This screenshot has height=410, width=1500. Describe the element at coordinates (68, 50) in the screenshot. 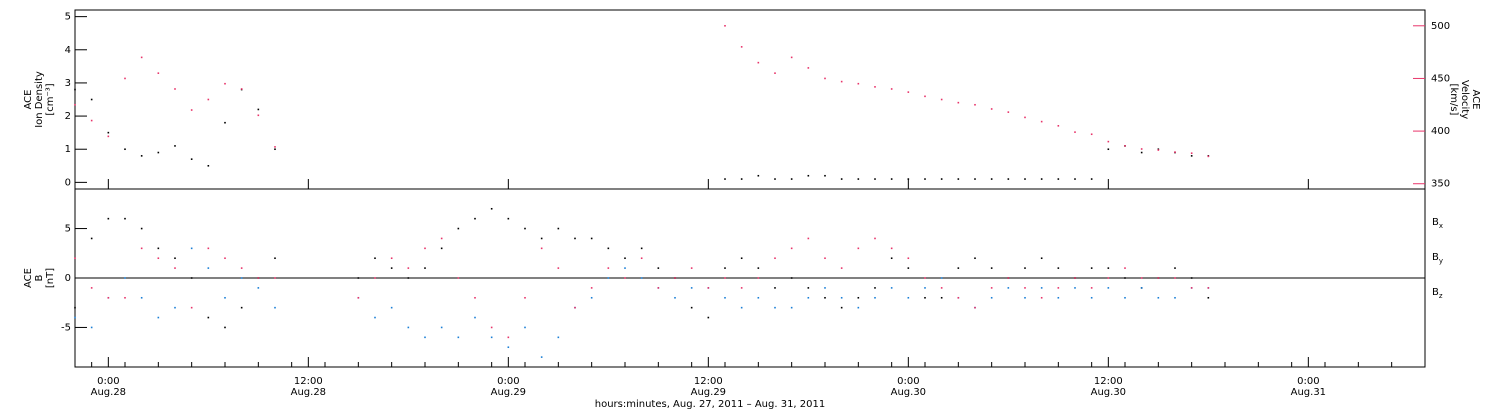

I see `density-tick-label: 4` at that location.